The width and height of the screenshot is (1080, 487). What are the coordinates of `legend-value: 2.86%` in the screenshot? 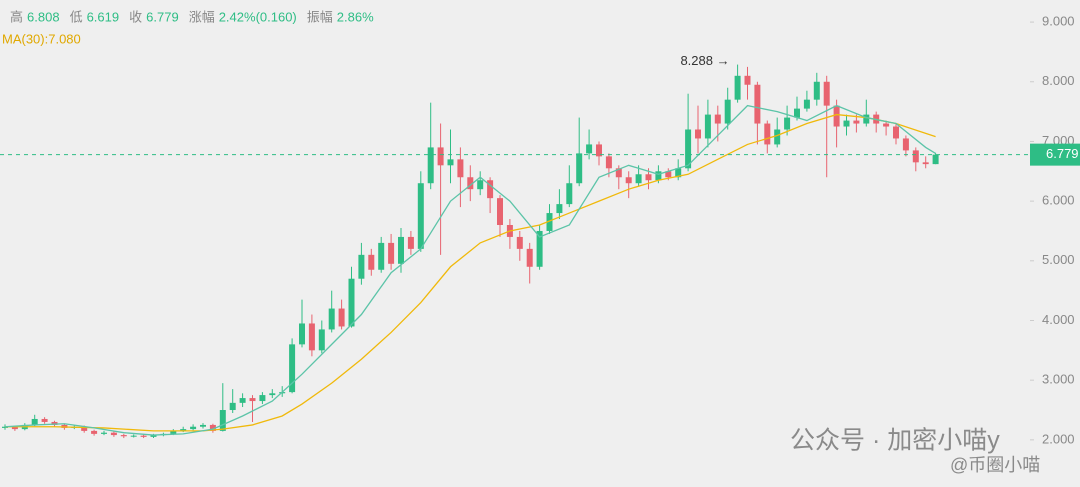 It's located at (355, 16).